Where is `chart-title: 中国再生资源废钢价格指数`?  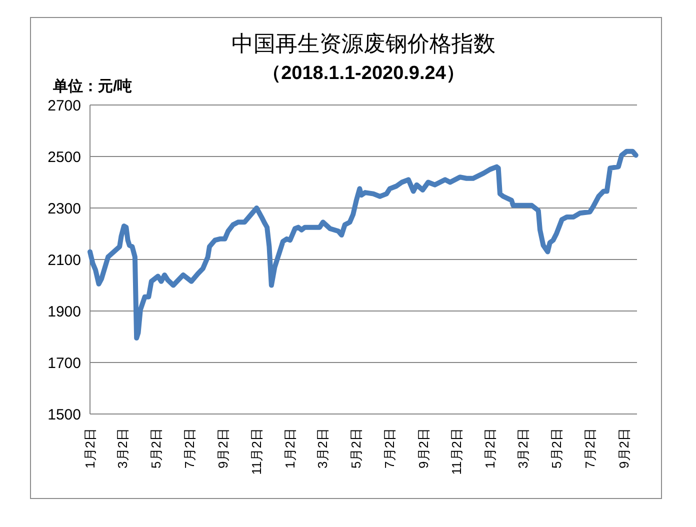 chart-title: 中国再生资源废钢价格指数 is located at coordinates (364, 43).